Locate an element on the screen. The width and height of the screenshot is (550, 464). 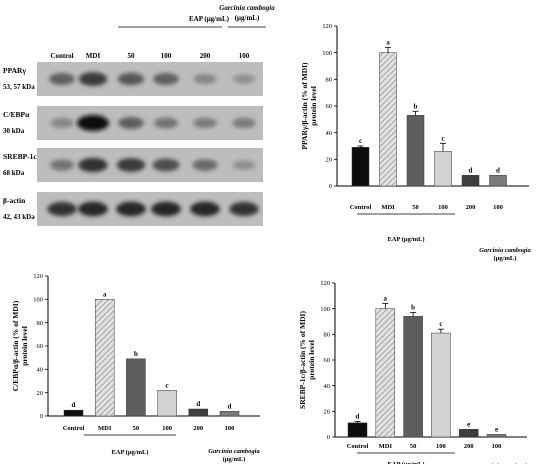
blot-lane-label: Control is located at coordinates (61, 56).